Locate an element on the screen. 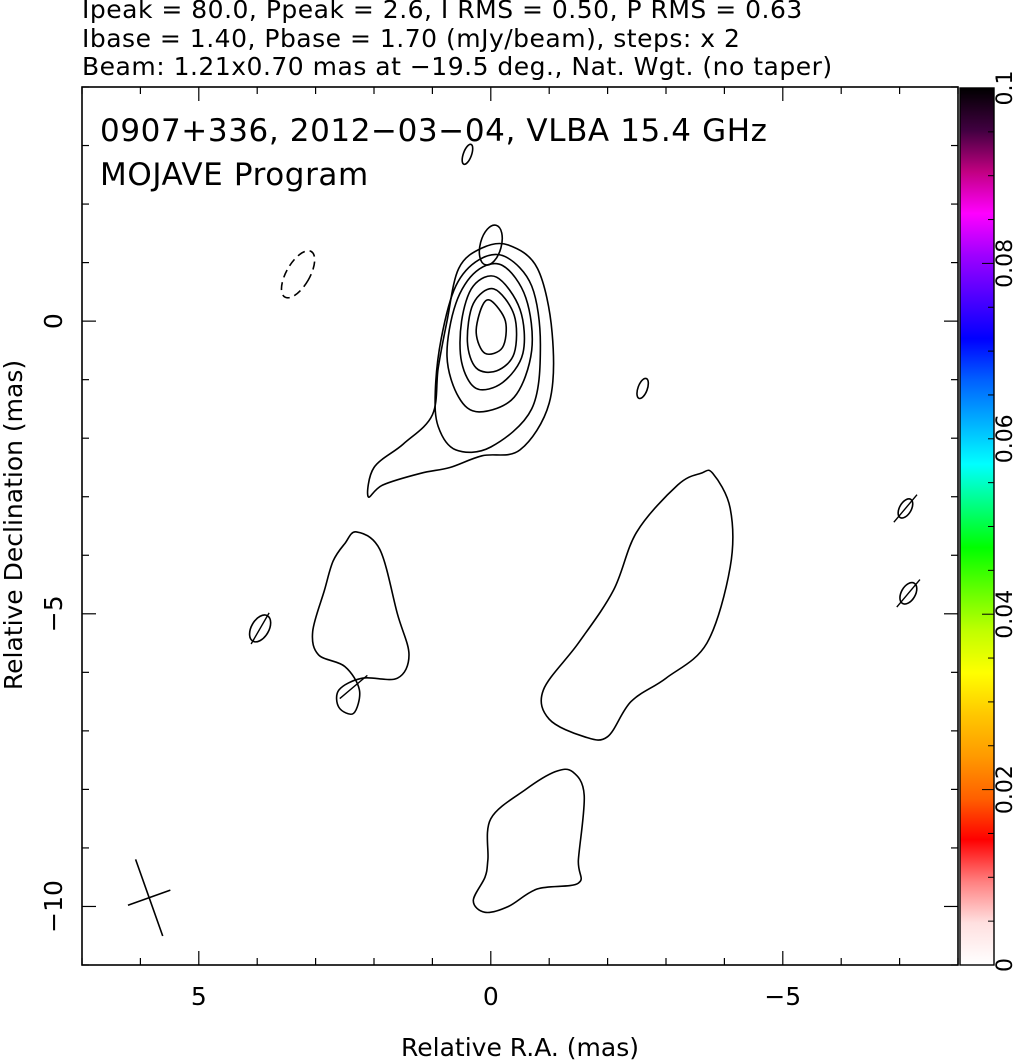 The height and width of the screenshot is (1060, 1021). colorbar-tick-label: 0.06 is located at coordinates (1005, 438).